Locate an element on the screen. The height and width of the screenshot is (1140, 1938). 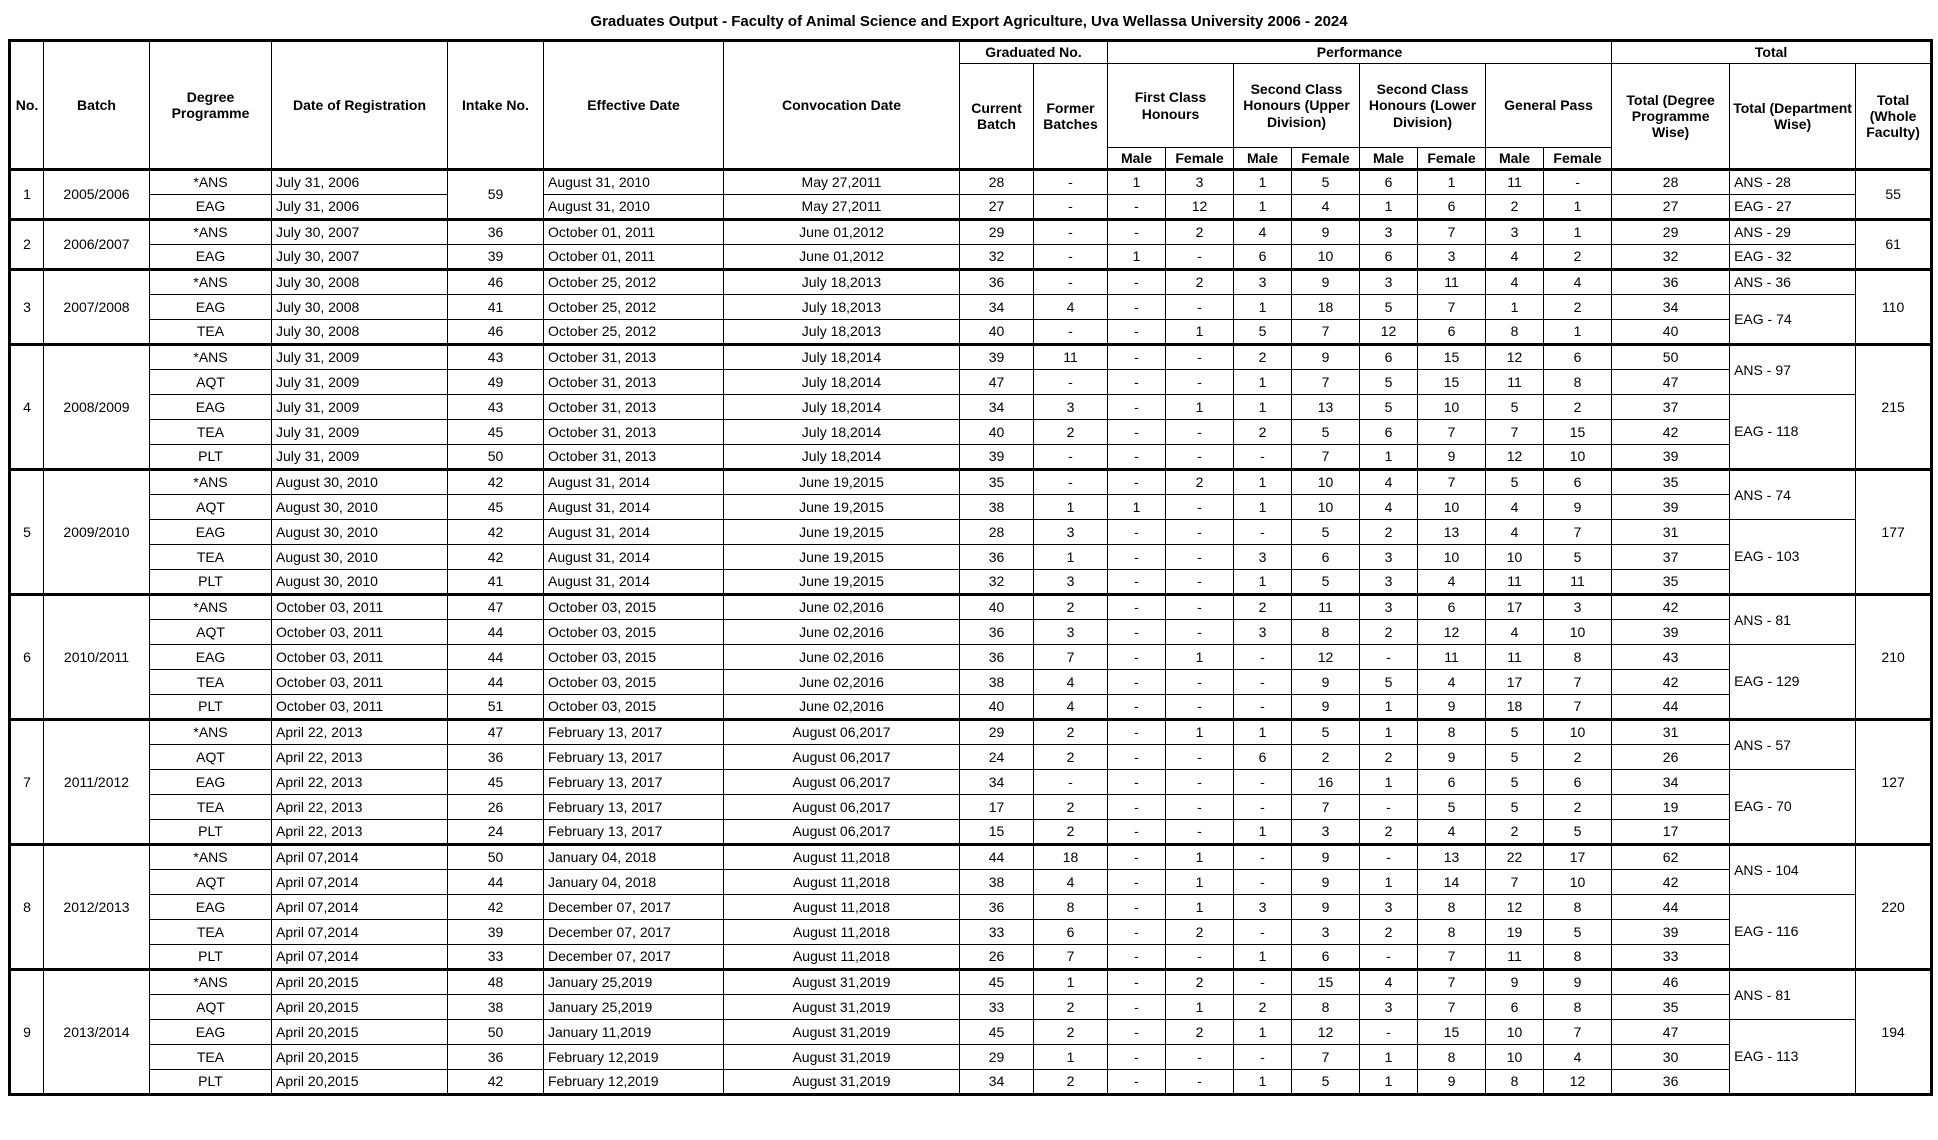
cell-total-department-wise: ANS - 81 is located at coordinates (1793, 994).